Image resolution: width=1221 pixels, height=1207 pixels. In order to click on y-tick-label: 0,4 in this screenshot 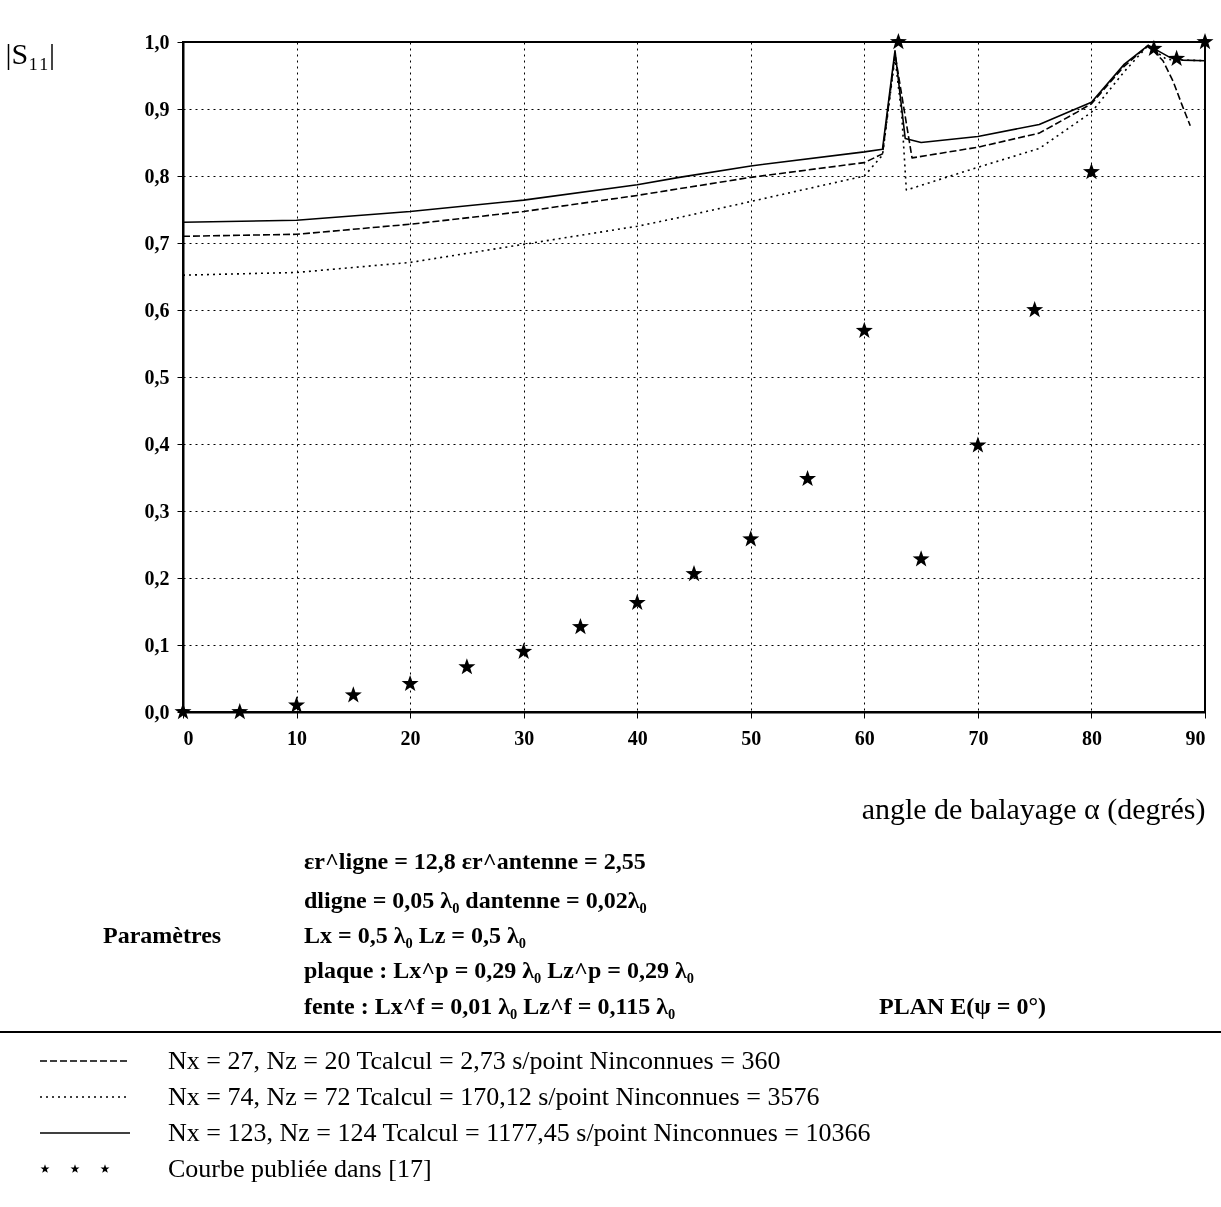, I will do `click(157, 443)`.